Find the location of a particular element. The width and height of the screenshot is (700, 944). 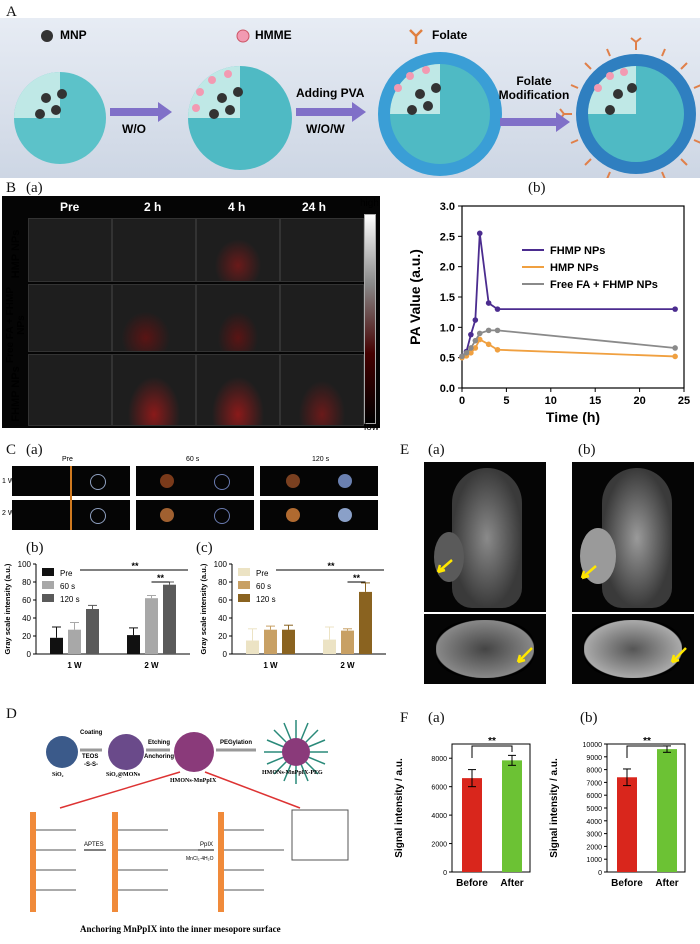

mnp-icon is located at coordinates (47, 36).